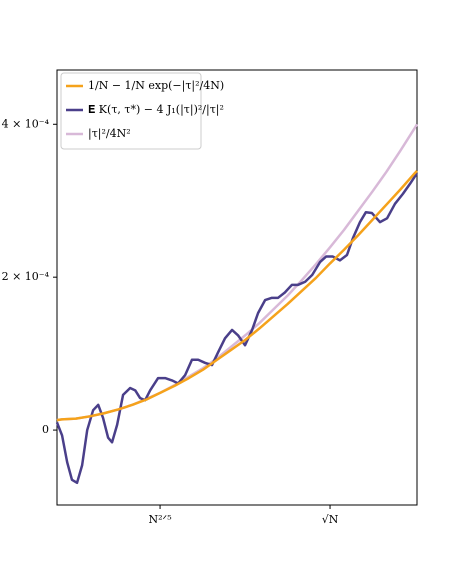  What do you see at coordinates (330, 519) in the screenshot?
I see `x-tick-label: √N` at bounding box center [330, 519].